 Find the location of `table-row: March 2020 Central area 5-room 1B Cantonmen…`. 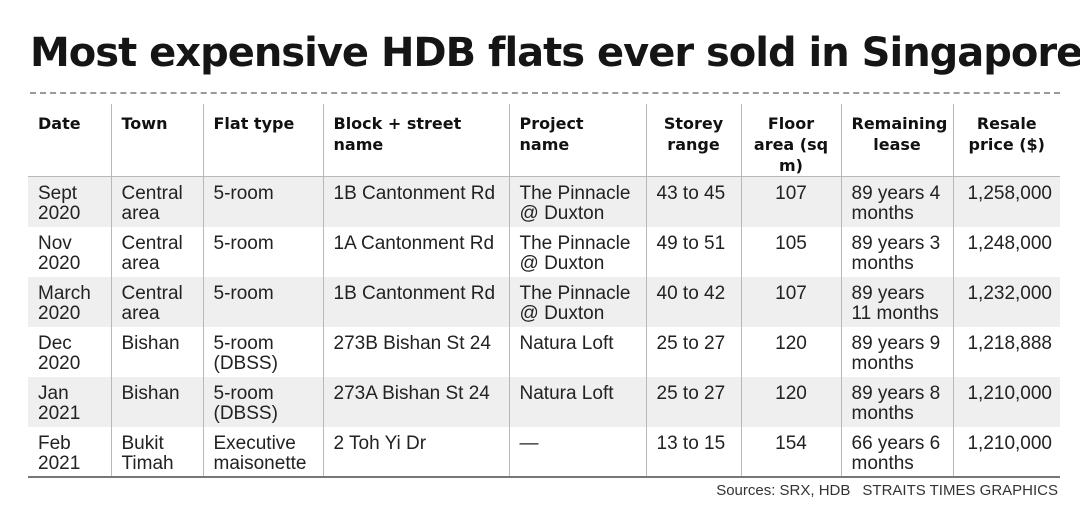

table-row: March 2020 Central area 5-room 1B Cantonmen… is located at coordinates (544, 301).